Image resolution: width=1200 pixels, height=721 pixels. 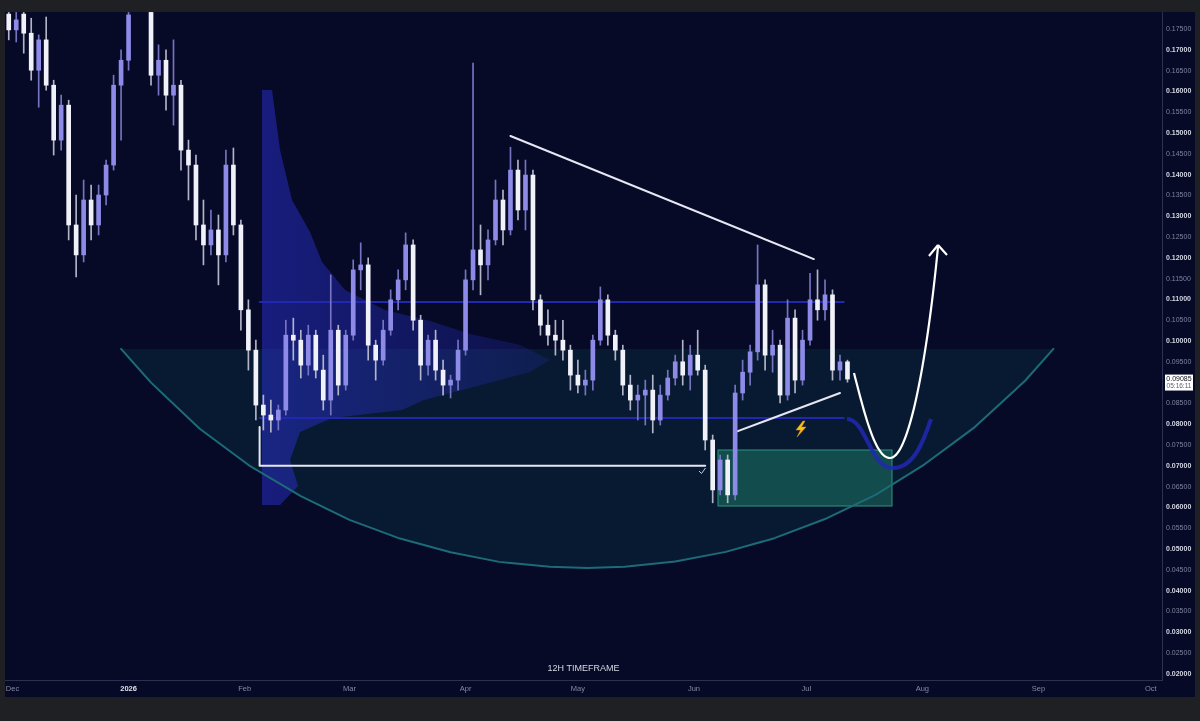 What do you see at coordinates (583, 668) in the screenshot?
I see `text: 12H TIMEFRAME` at bounding box center [583, 668].